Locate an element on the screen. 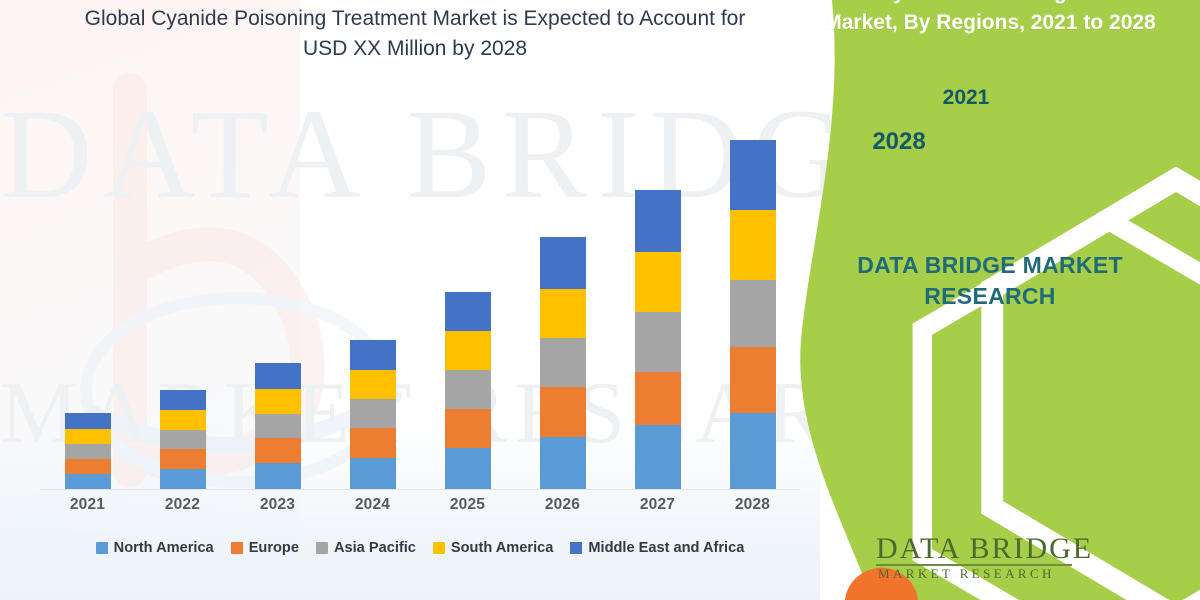 Image resolution: width=1200 pixels, height=600 pixels. logo-divider is located at coordinates (974, 565).